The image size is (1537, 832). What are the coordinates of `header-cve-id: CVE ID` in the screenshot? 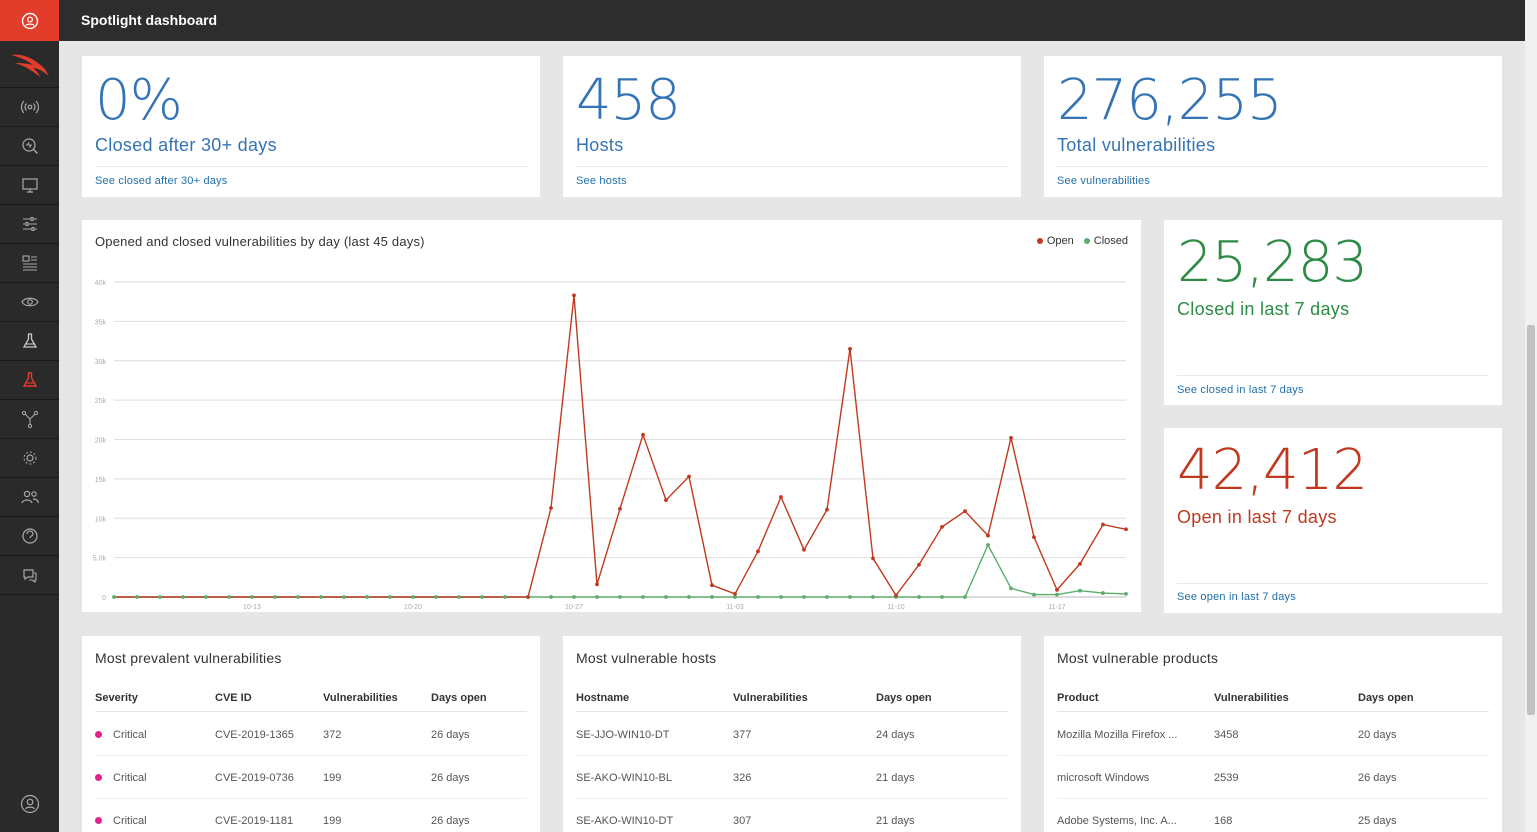 It's located at (233, 698).